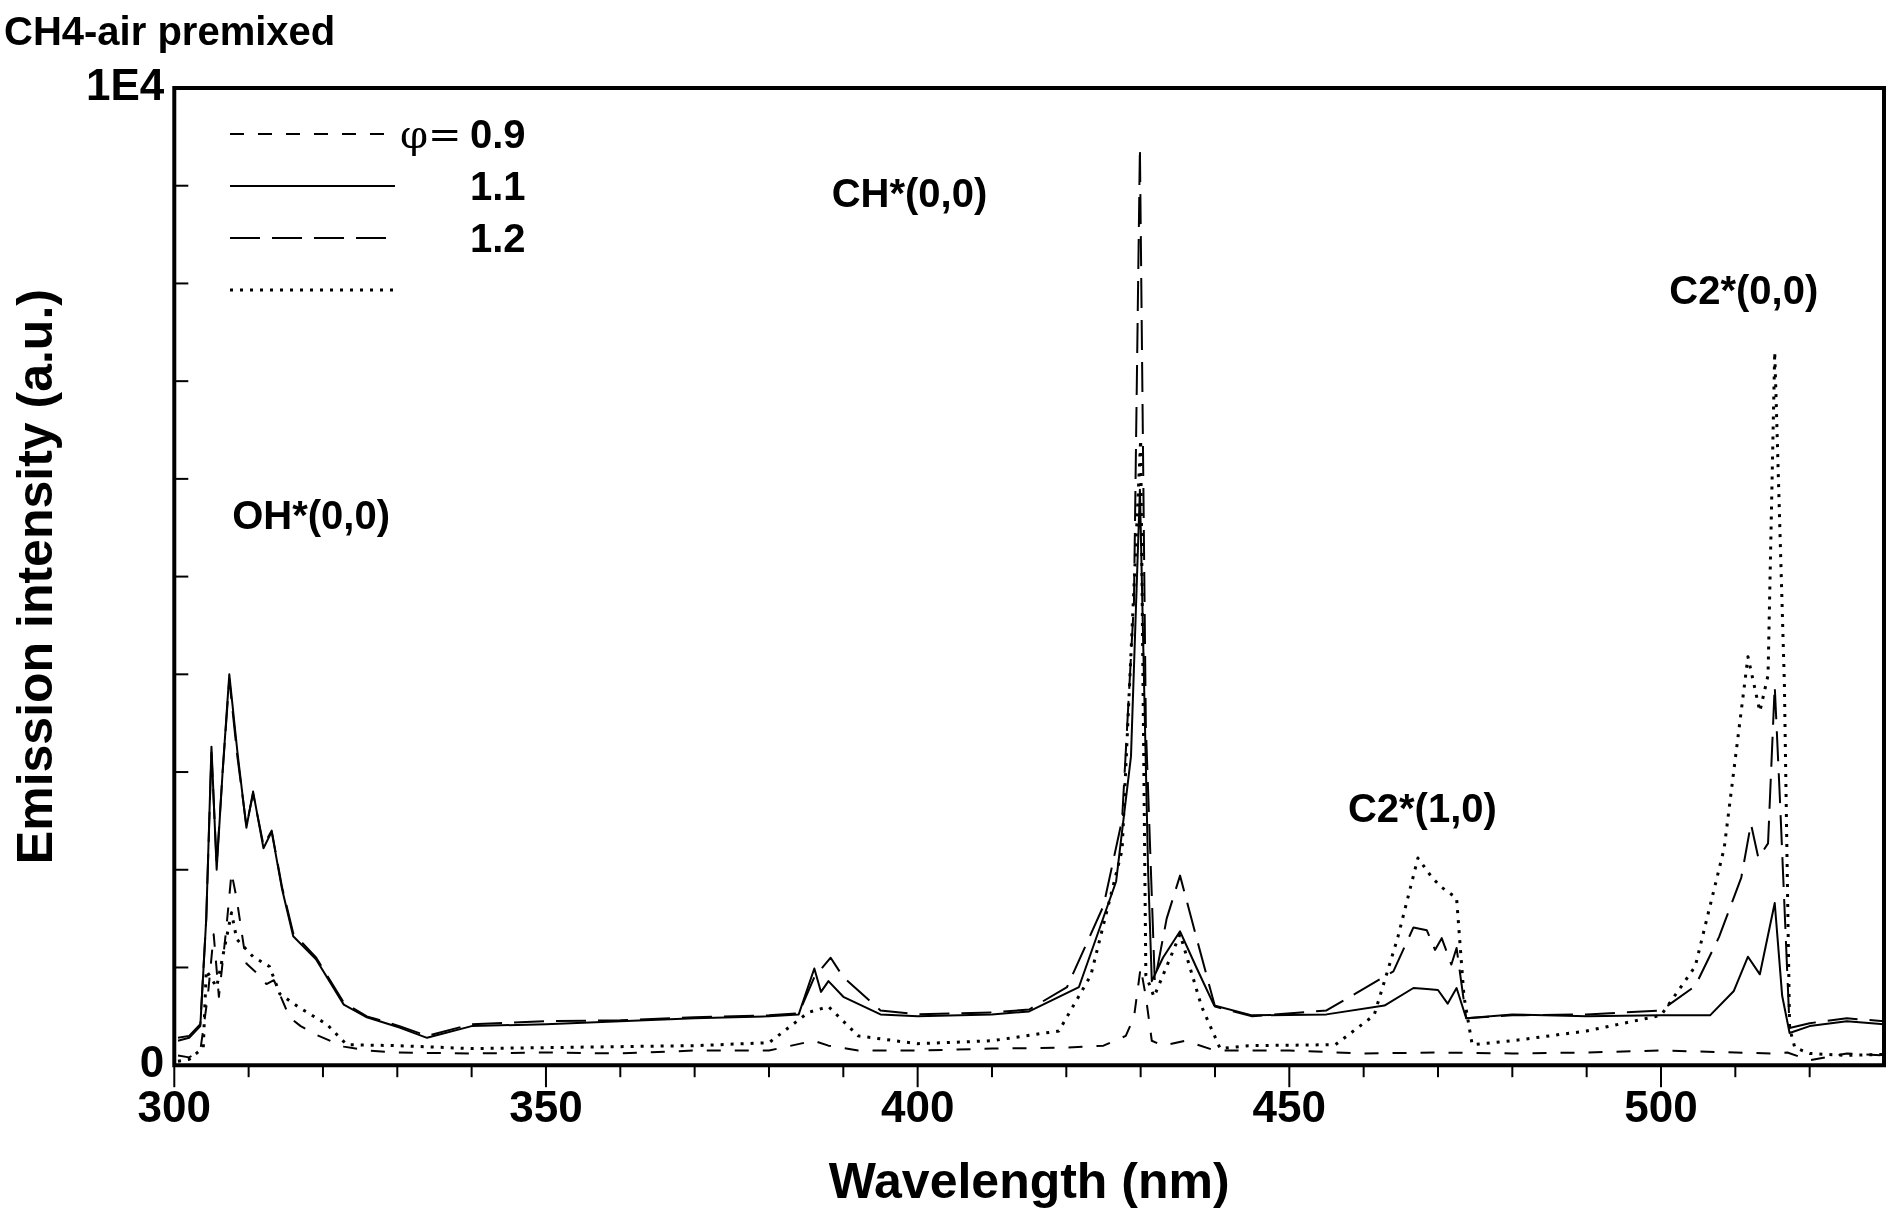  I want to click on legend-label: 1.2, so click(498, 238).